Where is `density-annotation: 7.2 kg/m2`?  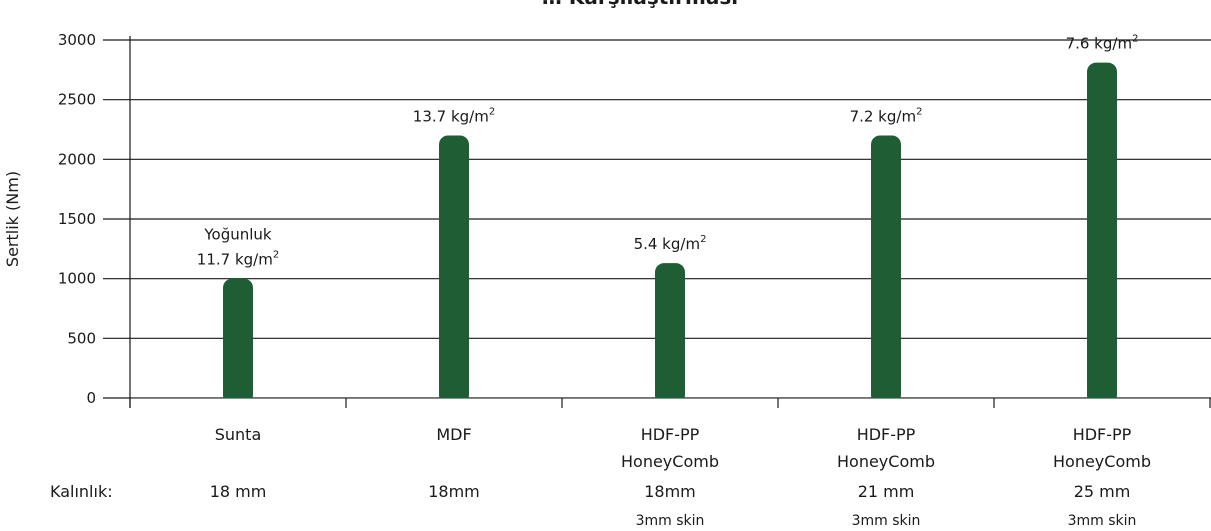
density-annotation: 7.2 kg/m2 is located at coordinates (886, 115).